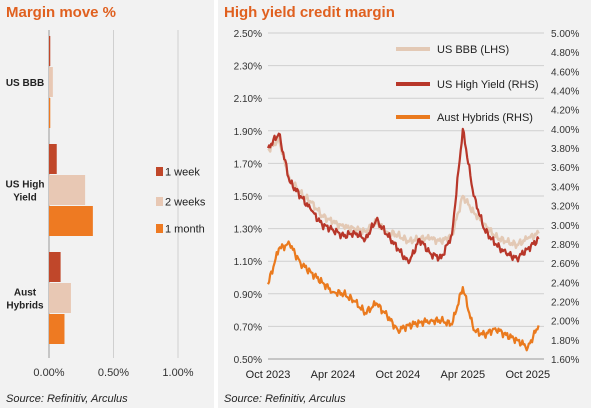 The image size is (591, 408). I want to click on x-tick-label: 0.50%, so click(113, 373).